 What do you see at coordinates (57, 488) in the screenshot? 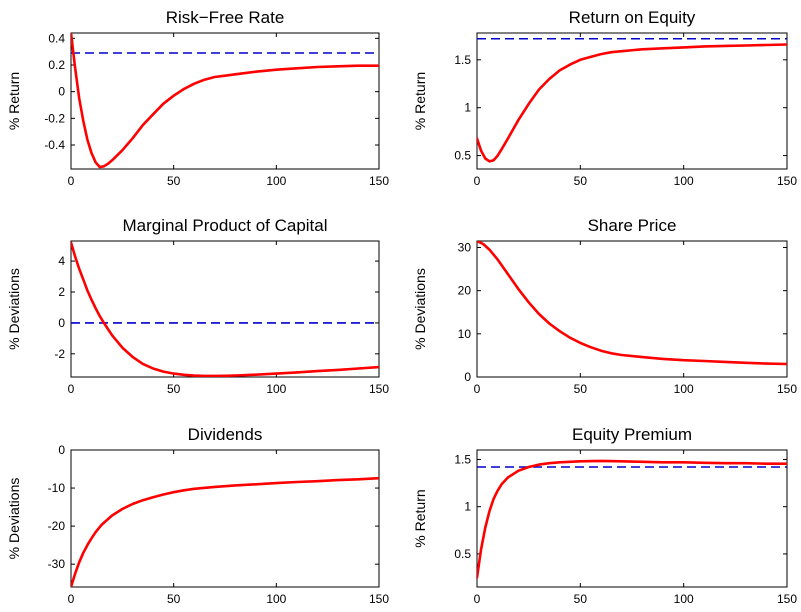
I see `y-tick-label: -10` at bounding box center [57, 488].